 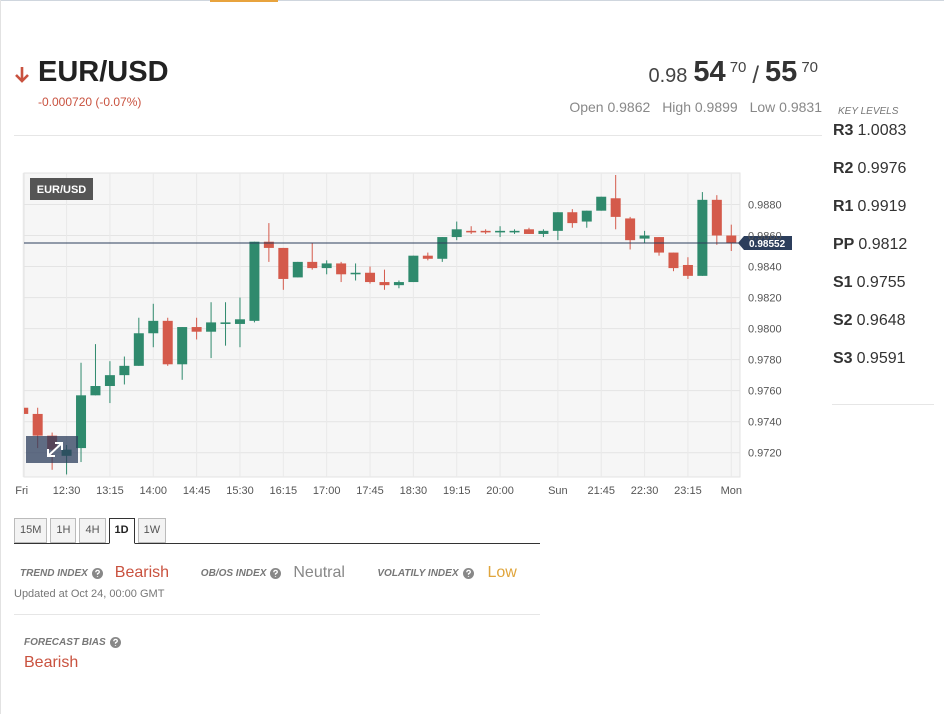 I want to click on key-level: PP 0.9812, so click(x=870, y=245).